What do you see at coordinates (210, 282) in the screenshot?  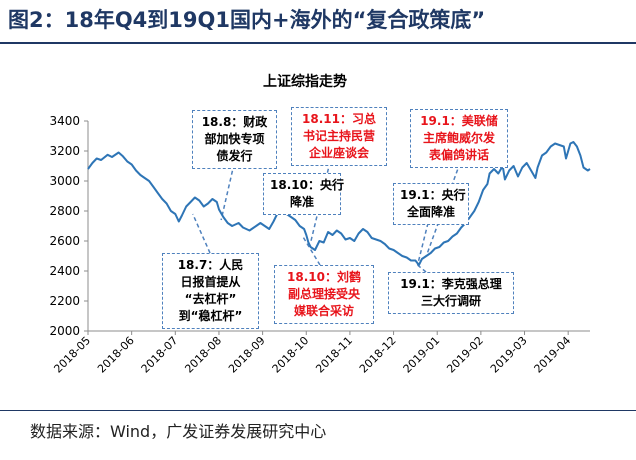 I see `annotation-line: 日报首提从` at bounding box center [210, 282].